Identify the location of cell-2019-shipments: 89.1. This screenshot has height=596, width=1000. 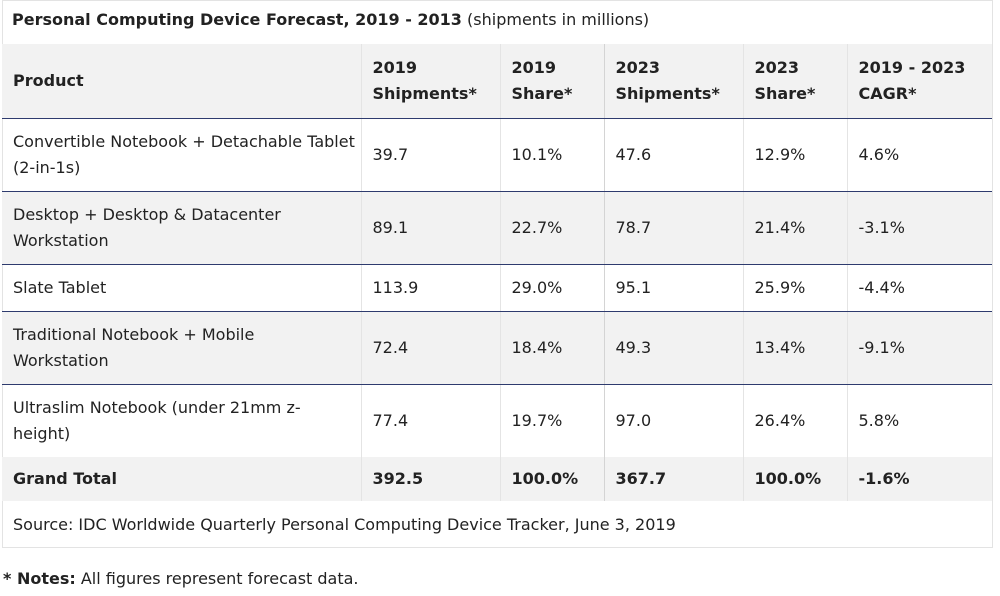
(431, 228).